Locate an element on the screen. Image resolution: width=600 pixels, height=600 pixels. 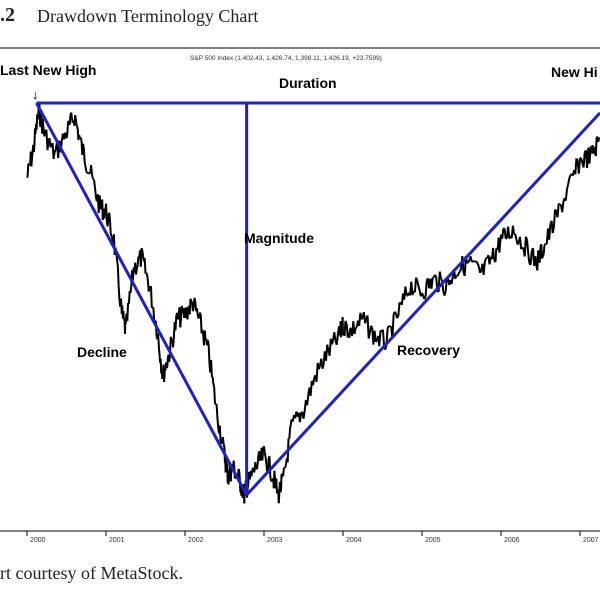
chart-credit: rt courtesy of MetaStock. is located at coordinates (91, 573).